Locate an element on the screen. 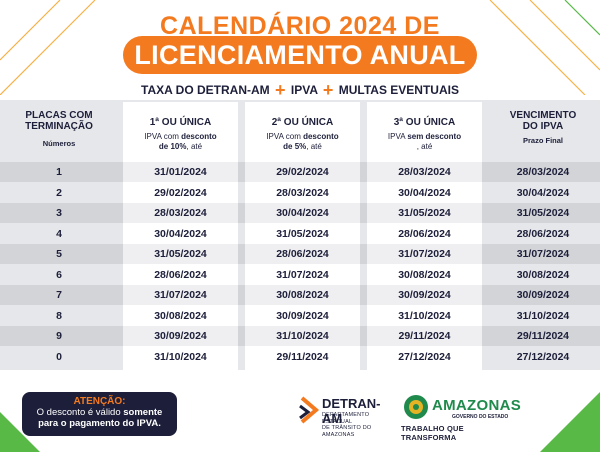  due-date-cell: 31/10/2024 is located at coordinates (543, 315).